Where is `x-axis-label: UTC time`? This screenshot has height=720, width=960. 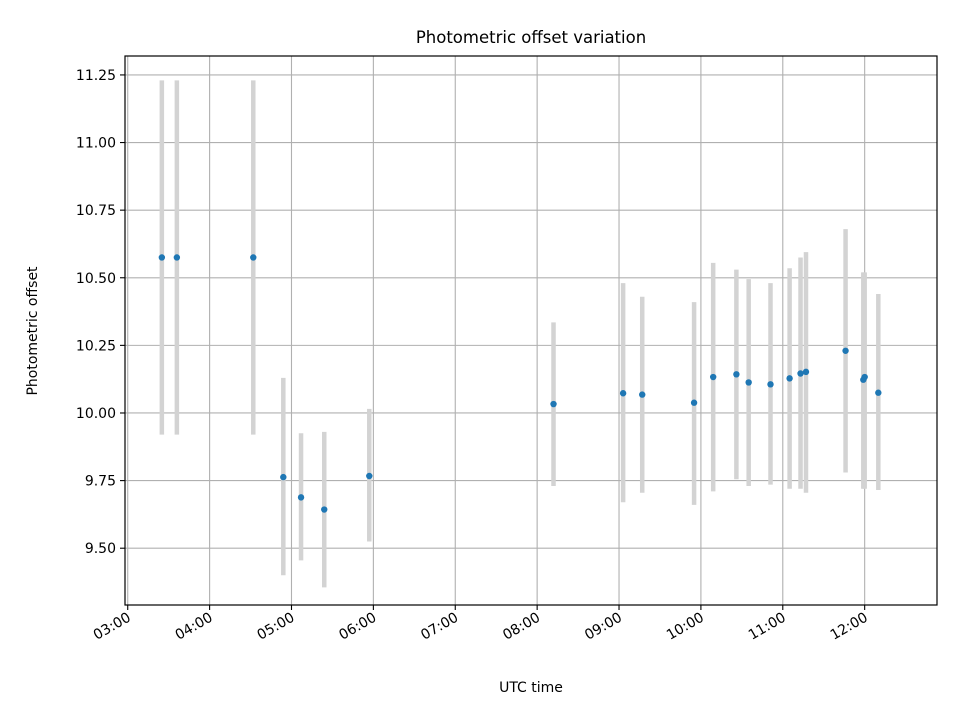
x-axis-label: UTC time is located at coordinates (531, 688).